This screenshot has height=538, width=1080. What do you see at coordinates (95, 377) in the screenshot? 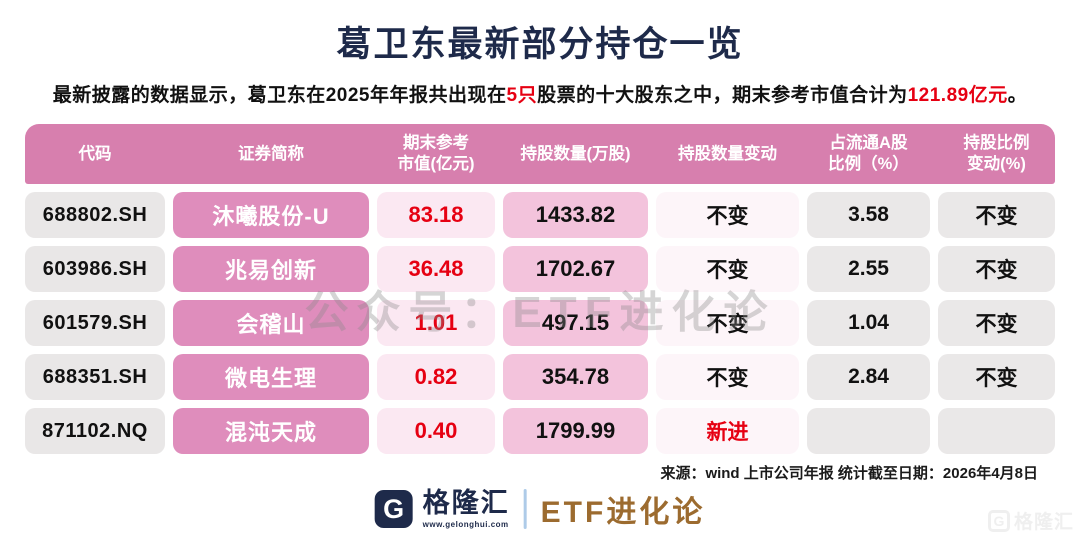
I see `stock-code: 688351.SH` at bounding box center [95, 377].